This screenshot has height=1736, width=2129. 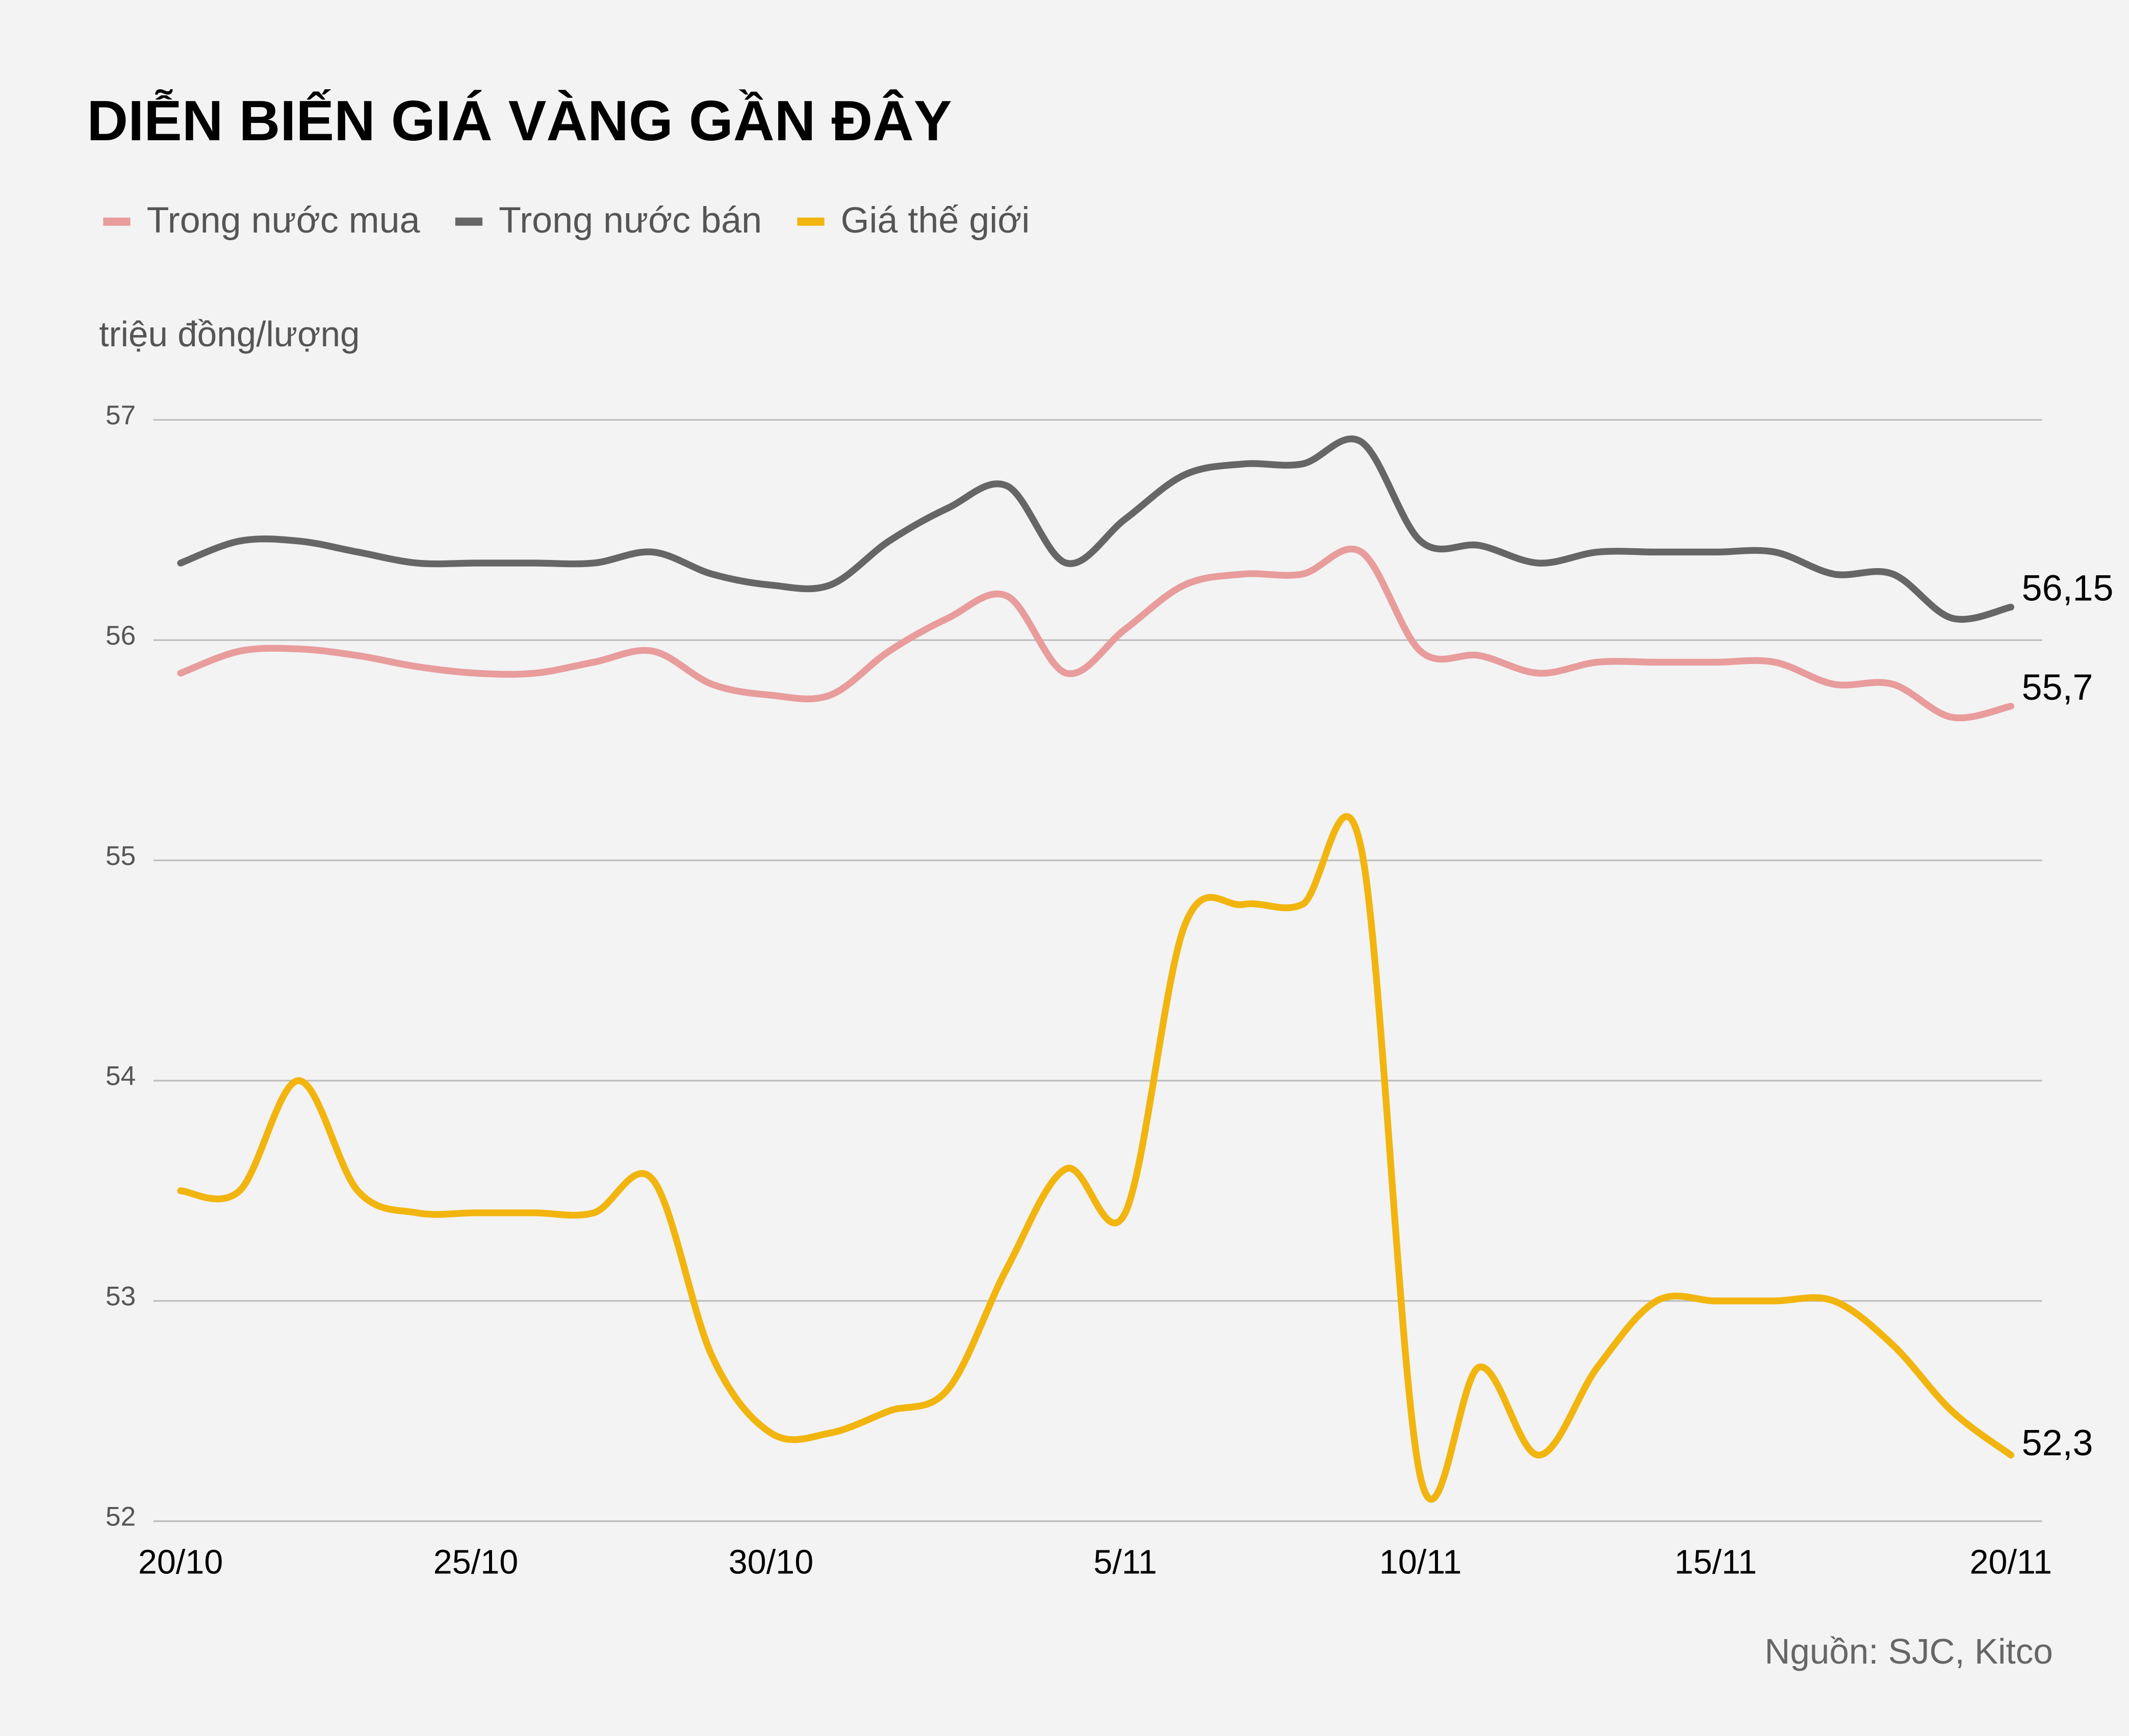 I want to click on value-label: 56,15, so click(x=2068, y=588).